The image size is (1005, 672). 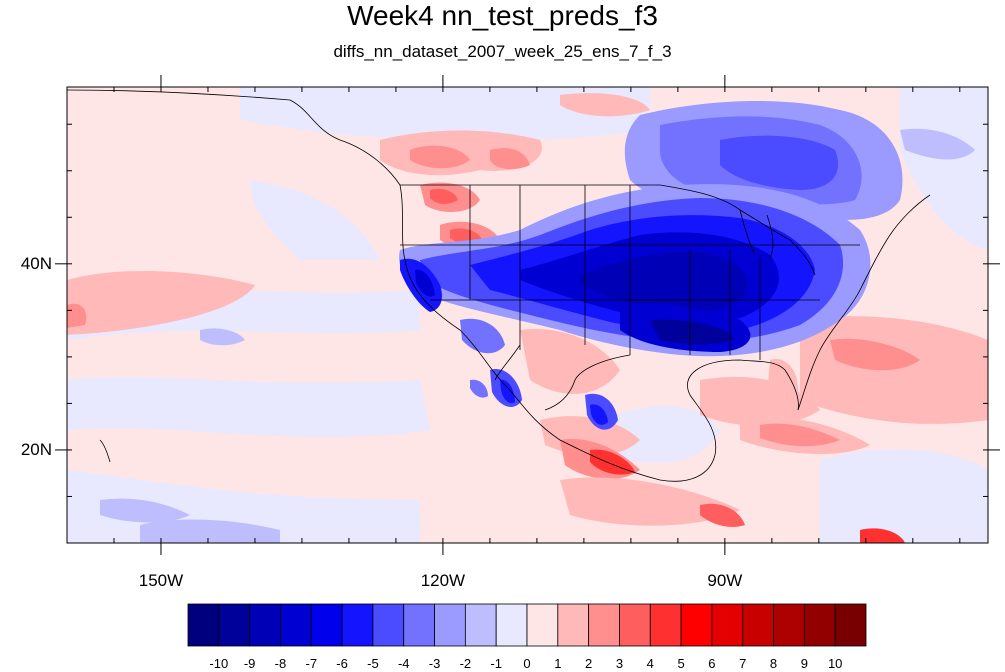 What do you see at coordinates (434, 663) in the screenshot?
I see `colorbar-label: -3` at bounding box center [434, 663].